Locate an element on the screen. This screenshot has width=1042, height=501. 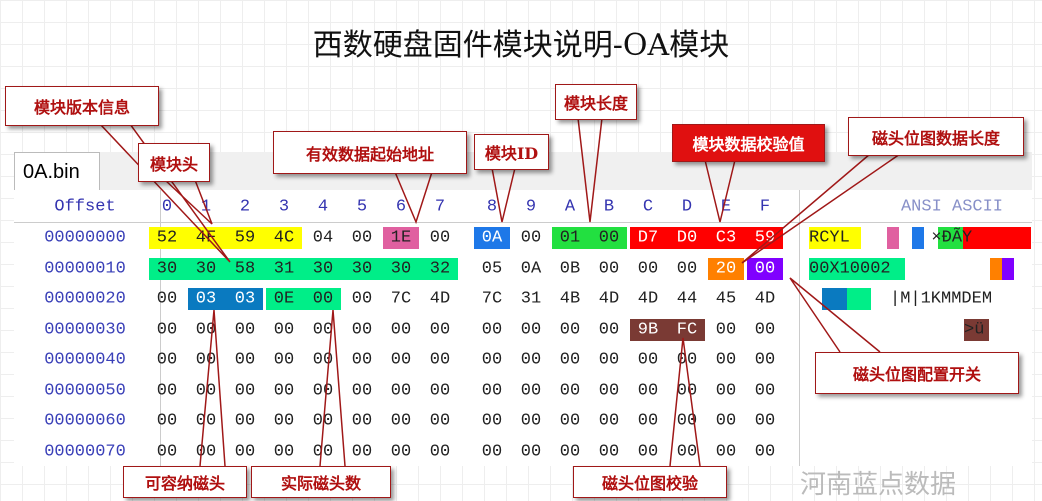
hex-byte: 4D is located at coordinates (440, 299).